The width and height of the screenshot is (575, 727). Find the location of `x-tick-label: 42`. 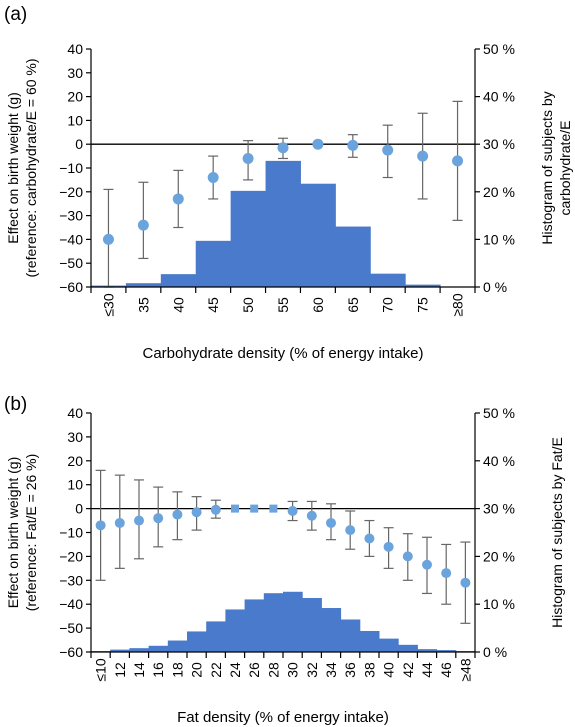

x-tick-label: 42 is located at coordinates (408, 670).